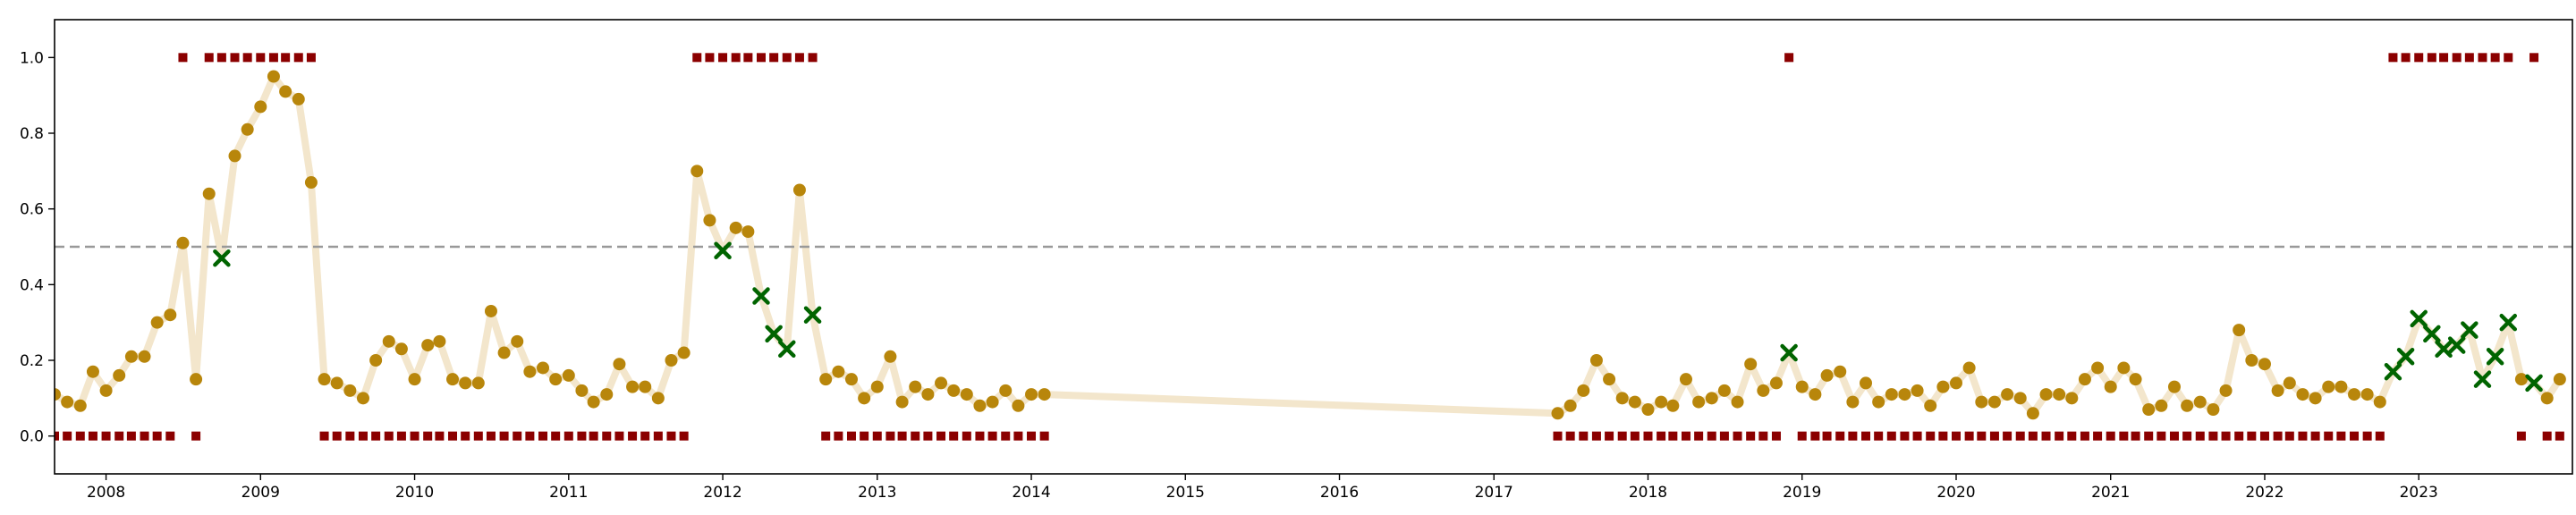 This screenshot has height=515, width=2576. Describe the element at coordinates (2264, 493) in the screenshot. I see `x-tick-label-14: 2022` at that location.